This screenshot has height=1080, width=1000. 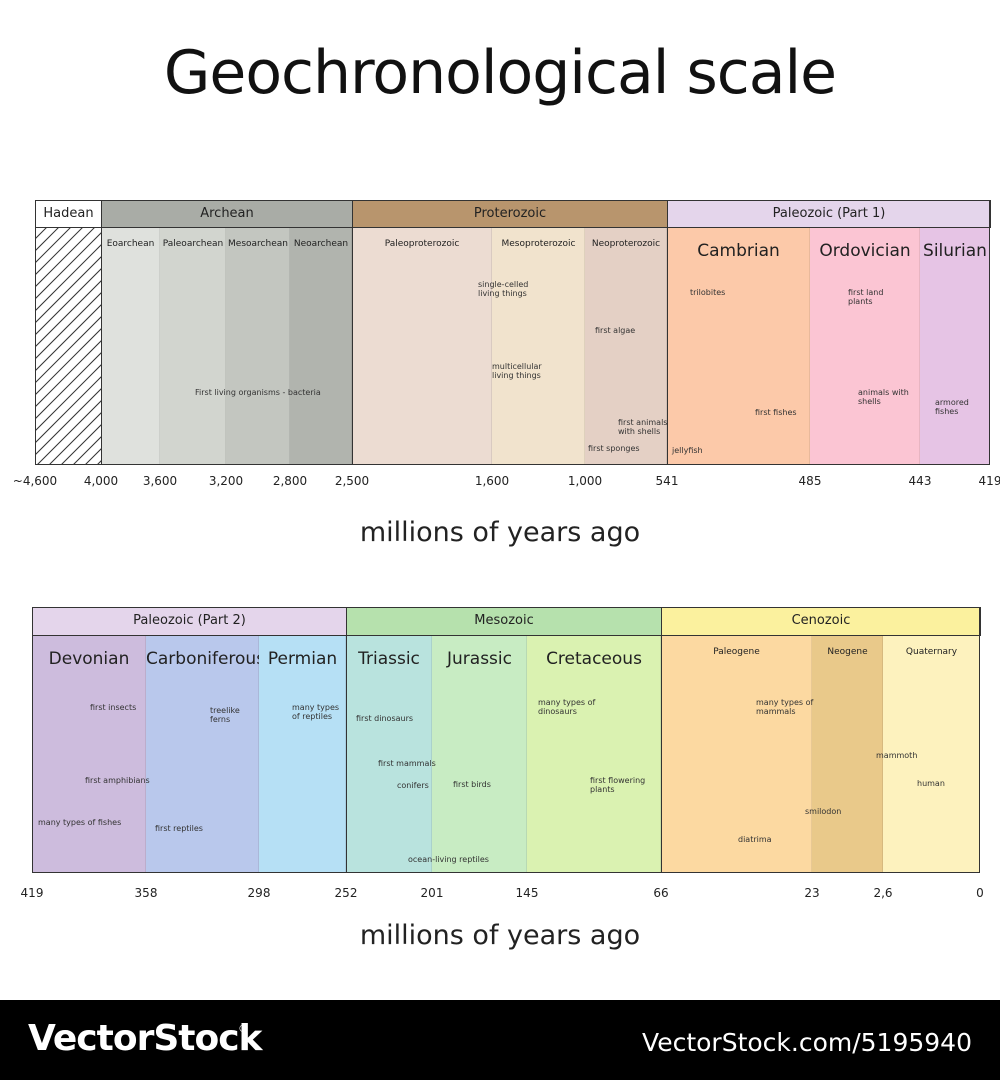 What do you see at coordinates (661, 893) in the screenshot?
I see `tick-label: 66` at bounding box center [661, 893].